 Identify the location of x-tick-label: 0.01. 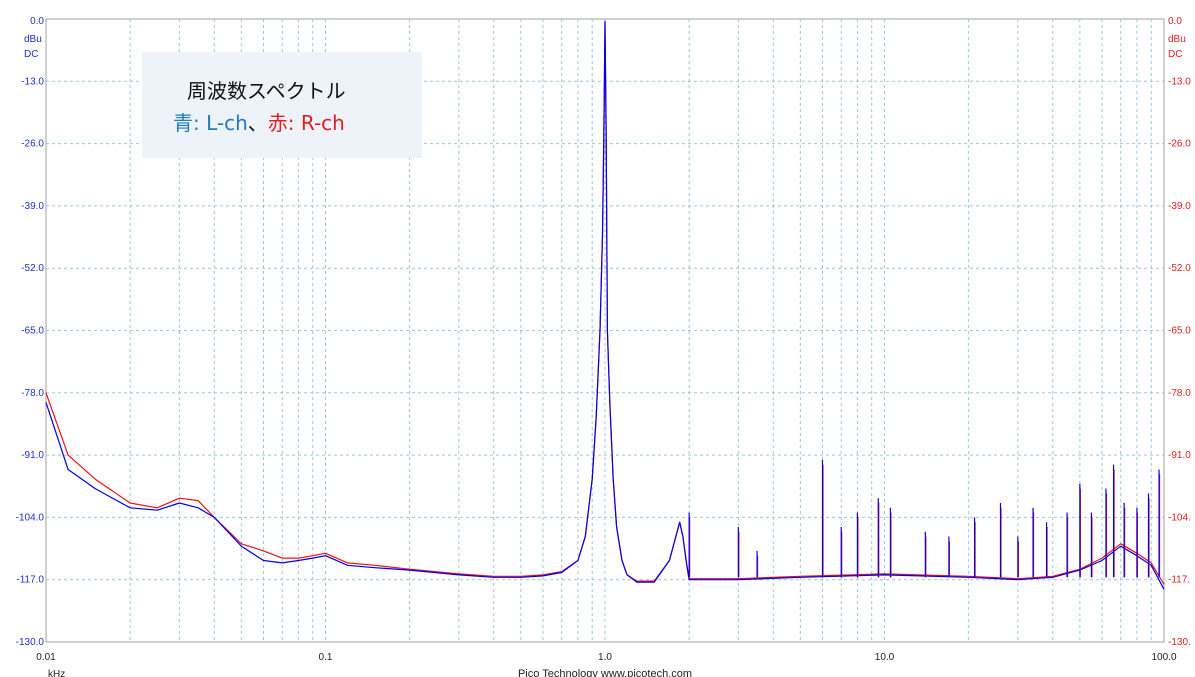
(46, 657).